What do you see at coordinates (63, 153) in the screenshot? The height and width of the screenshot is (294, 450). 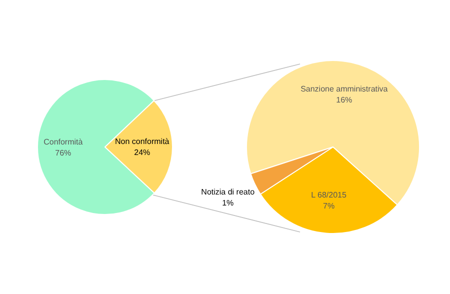 I see `data-label: 76%` at bounding box center [63, 153].